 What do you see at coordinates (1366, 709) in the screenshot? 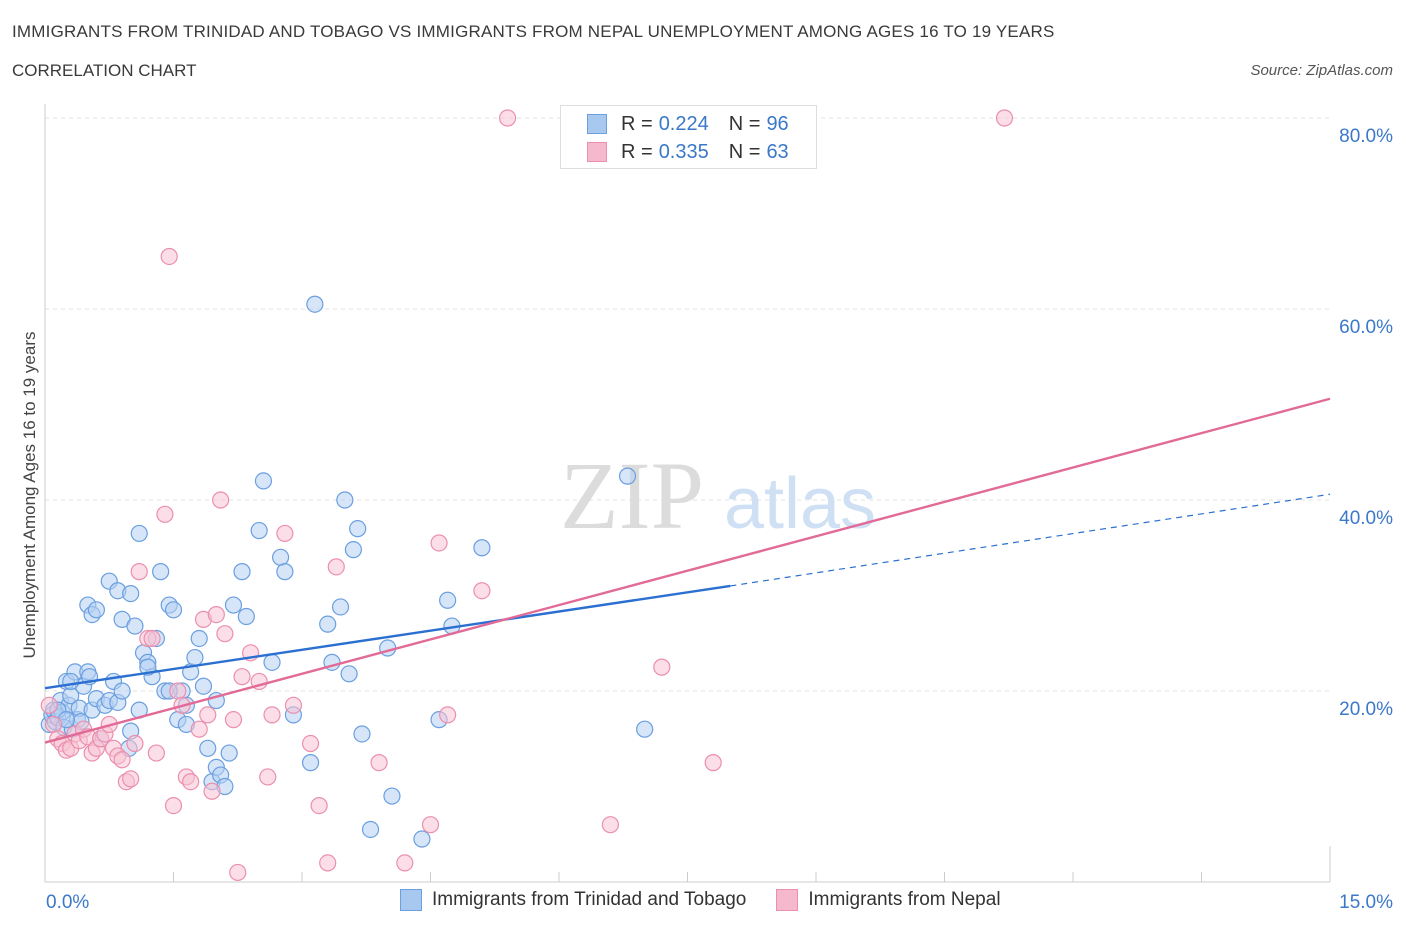
I see `y-tick-label: 20.0%` at bounding box center [1366, 709].